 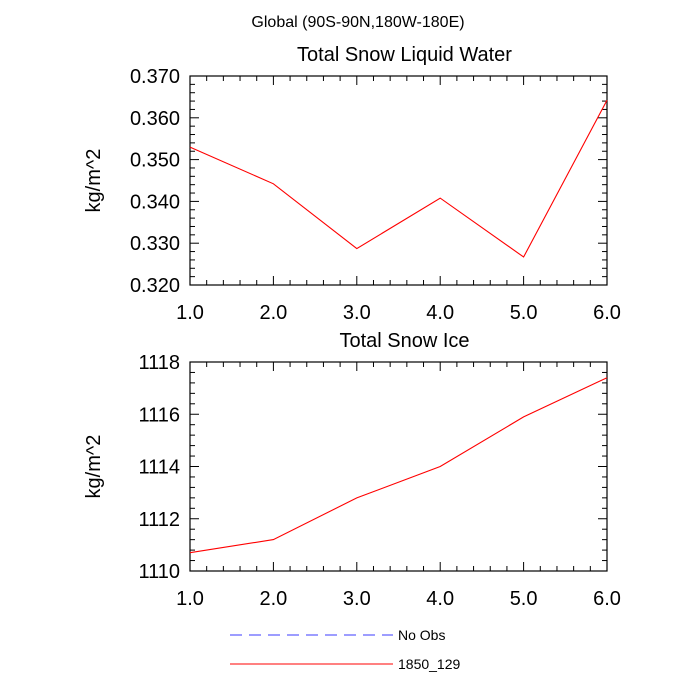 What do you see at coordinates (155, 286) in the screenshot?
I see `y-tick-label: 0.320` at bounding box center [155, 286].